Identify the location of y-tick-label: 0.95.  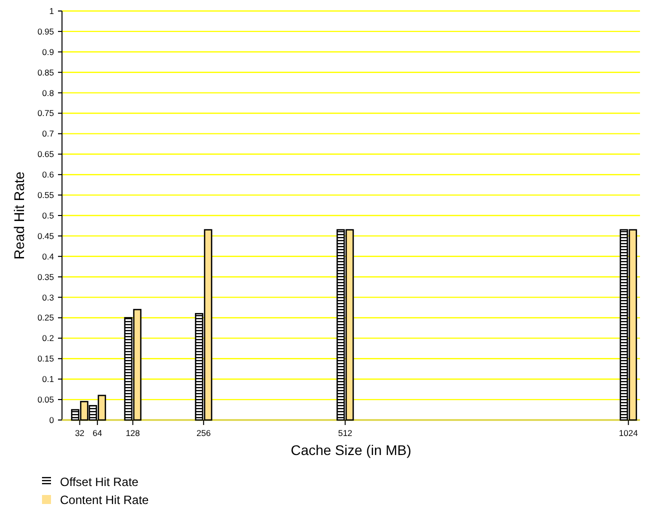
(45, 31).